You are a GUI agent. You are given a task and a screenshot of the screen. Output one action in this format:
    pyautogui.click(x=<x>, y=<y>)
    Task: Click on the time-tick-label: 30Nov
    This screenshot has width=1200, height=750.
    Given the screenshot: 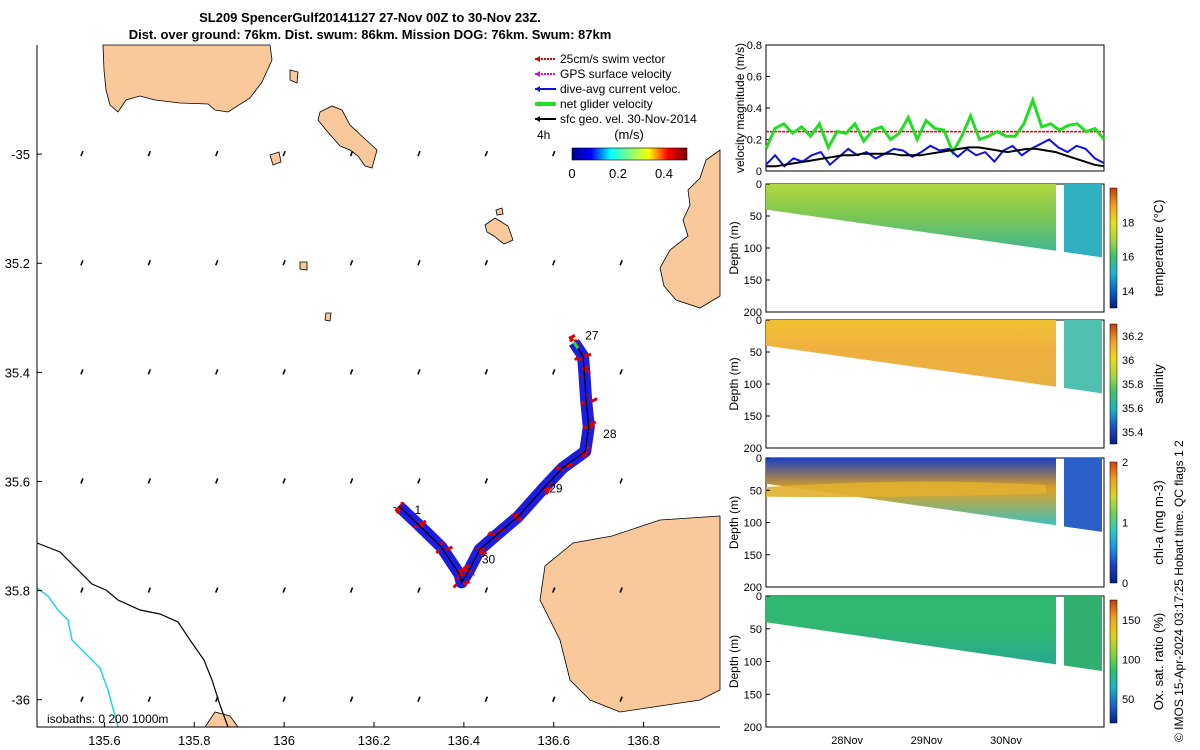 What is the action you would take?
    pyautogui.click(x=1006, y=741)
    